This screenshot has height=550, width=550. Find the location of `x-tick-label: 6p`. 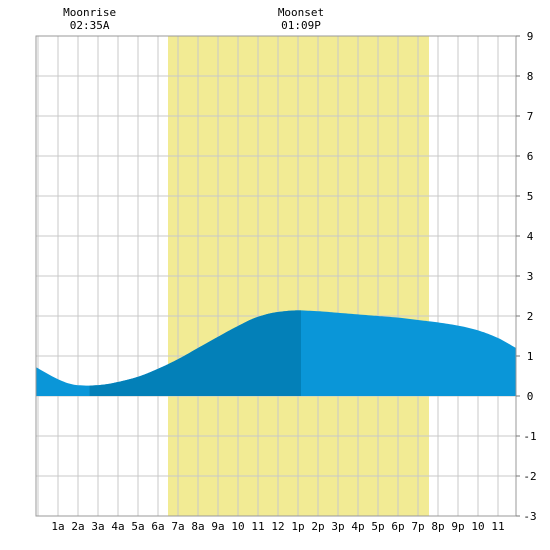

x-tick-label: 6p is located at coordinates (397, 526).